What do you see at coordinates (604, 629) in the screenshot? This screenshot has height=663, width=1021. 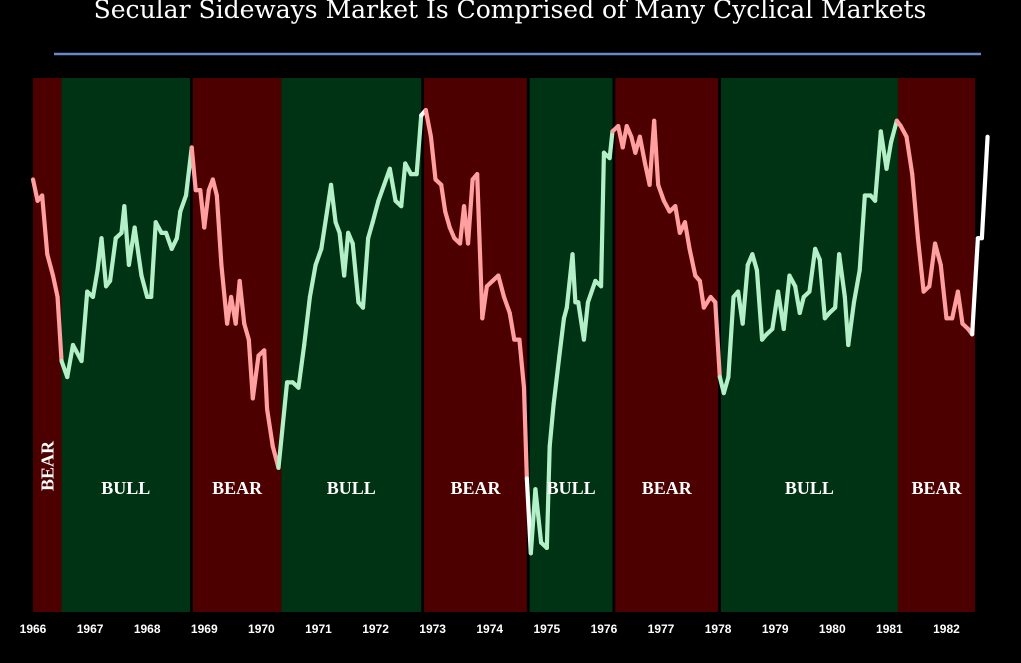 I see `x-tick-label: 1976` at bounding box center [604, 629].